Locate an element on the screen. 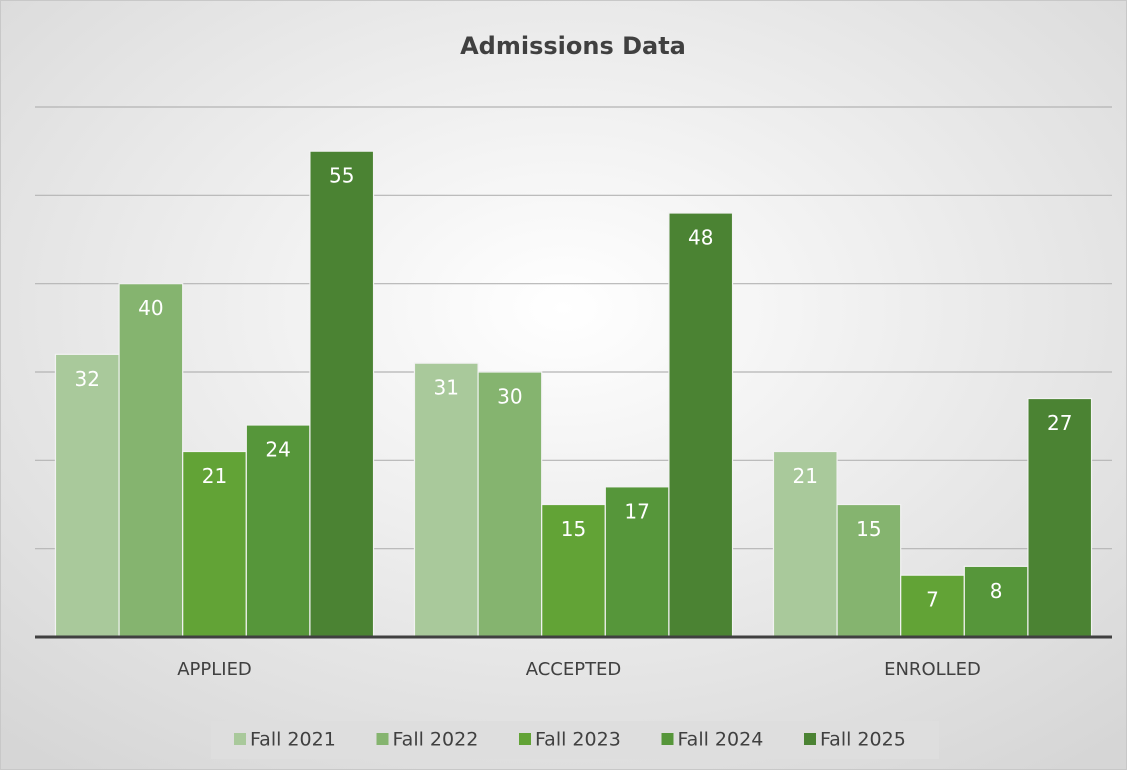 The width and height of the screenshot is (1127, 770). value-label: 32 is located at coordinates (87, 379).